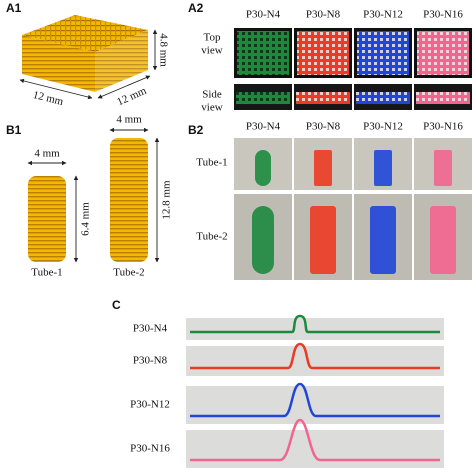 Image resolution: width=474 pixels, height=476 pixels. I want to click on panel-label: C, so click(116, 305).